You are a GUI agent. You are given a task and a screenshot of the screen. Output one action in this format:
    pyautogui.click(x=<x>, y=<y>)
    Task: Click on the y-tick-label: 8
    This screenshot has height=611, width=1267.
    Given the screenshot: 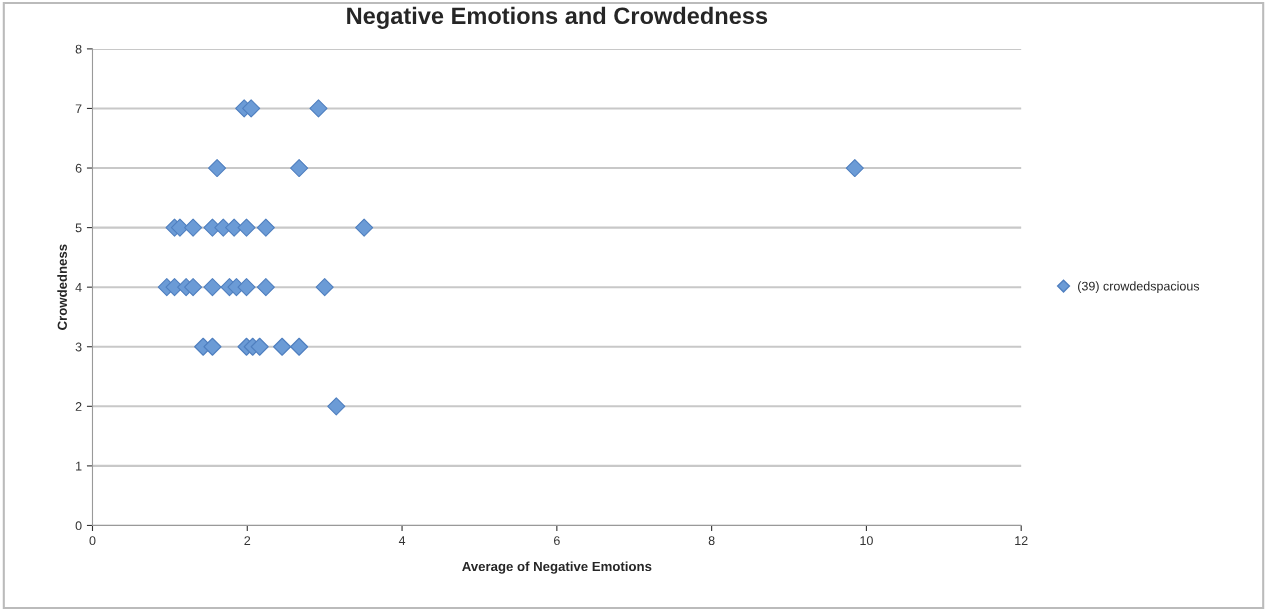 What is the action you would take?
    pyautogui.click(x=78, y=49)
    